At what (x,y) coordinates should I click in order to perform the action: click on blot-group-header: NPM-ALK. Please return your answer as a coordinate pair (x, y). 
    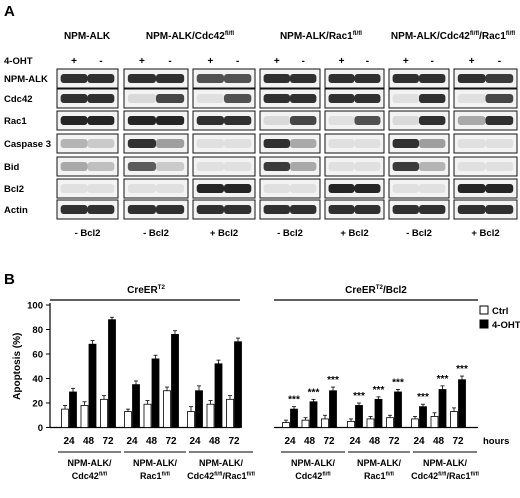
    Looking at the image, I should click on (87, 36).